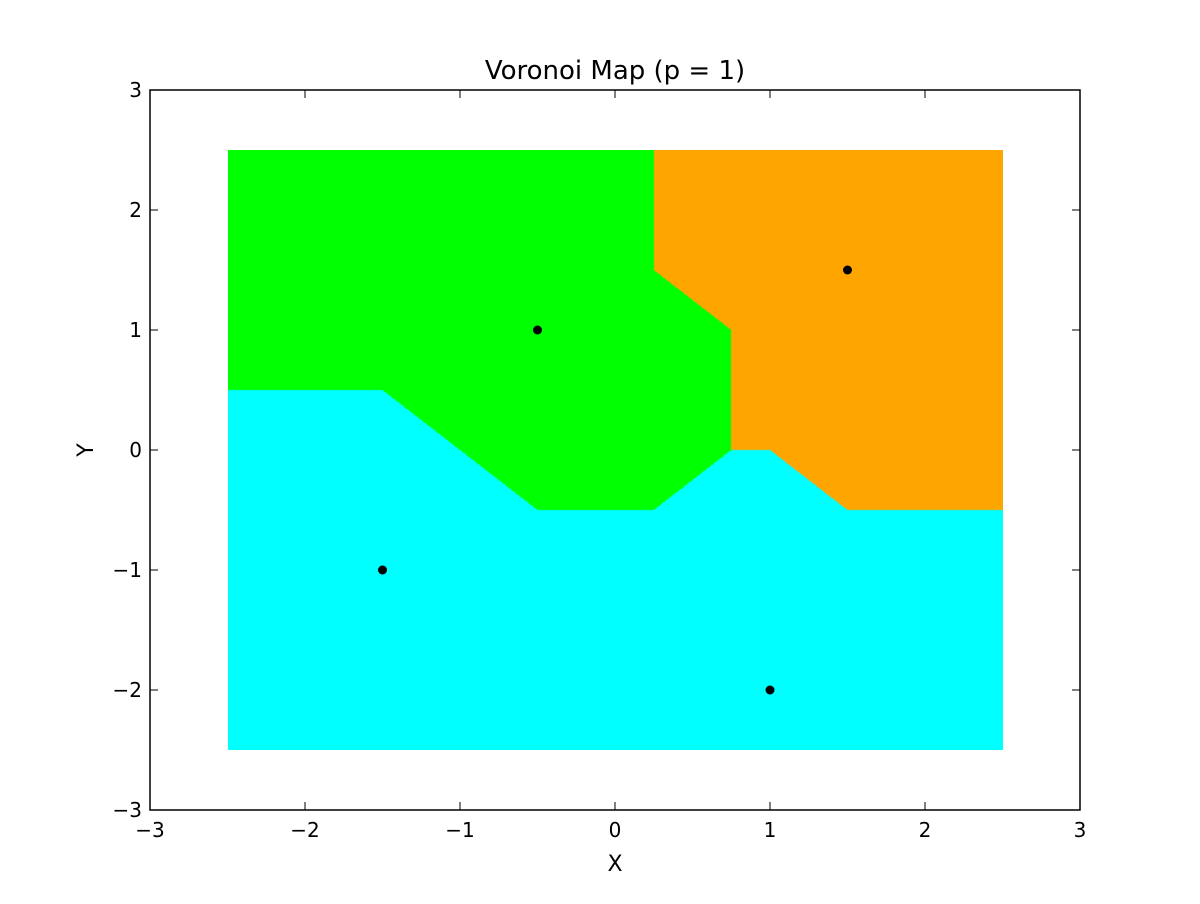 This screenshot has width=1200, height=904. What do you see at coordinates (615, 71) in the screenshot?
I see `chart-title: Voronoi Map (p = 1)` at bounding box center [615, 71].